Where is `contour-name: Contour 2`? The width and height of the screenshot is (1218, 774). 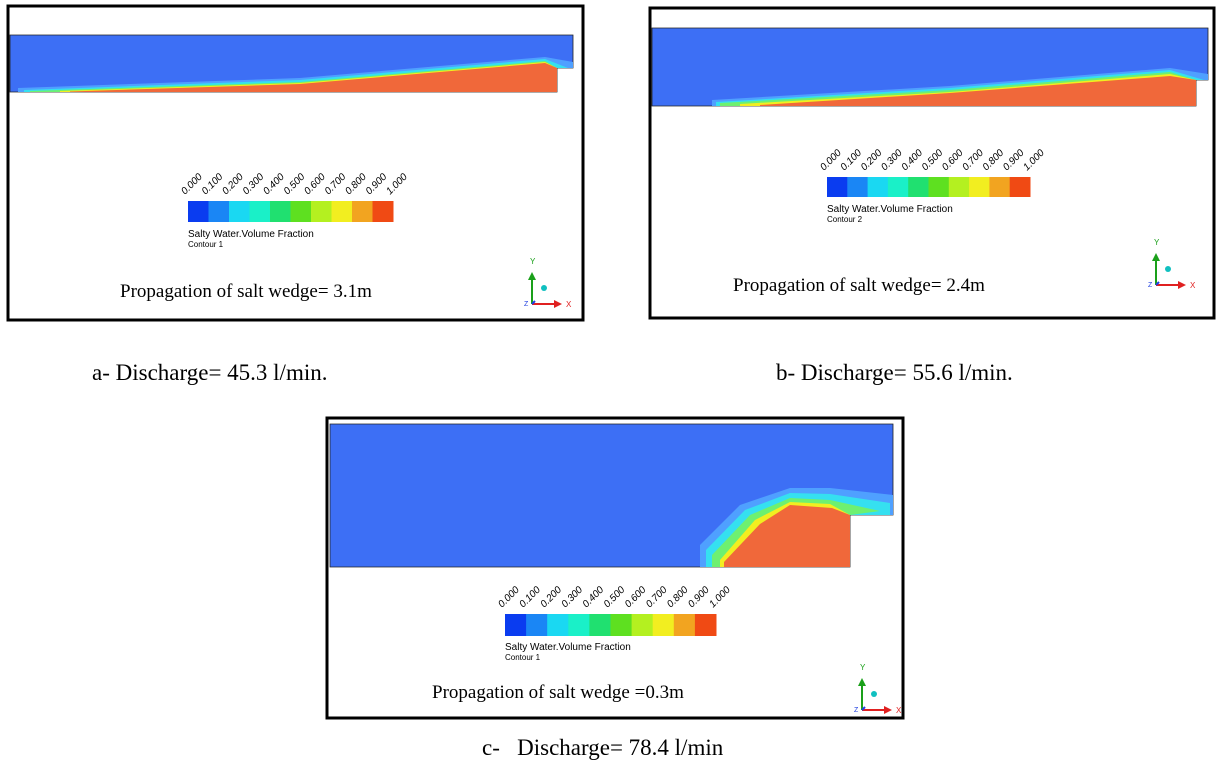
contour-name: Contour 2 is located at coordinates (845, 219).